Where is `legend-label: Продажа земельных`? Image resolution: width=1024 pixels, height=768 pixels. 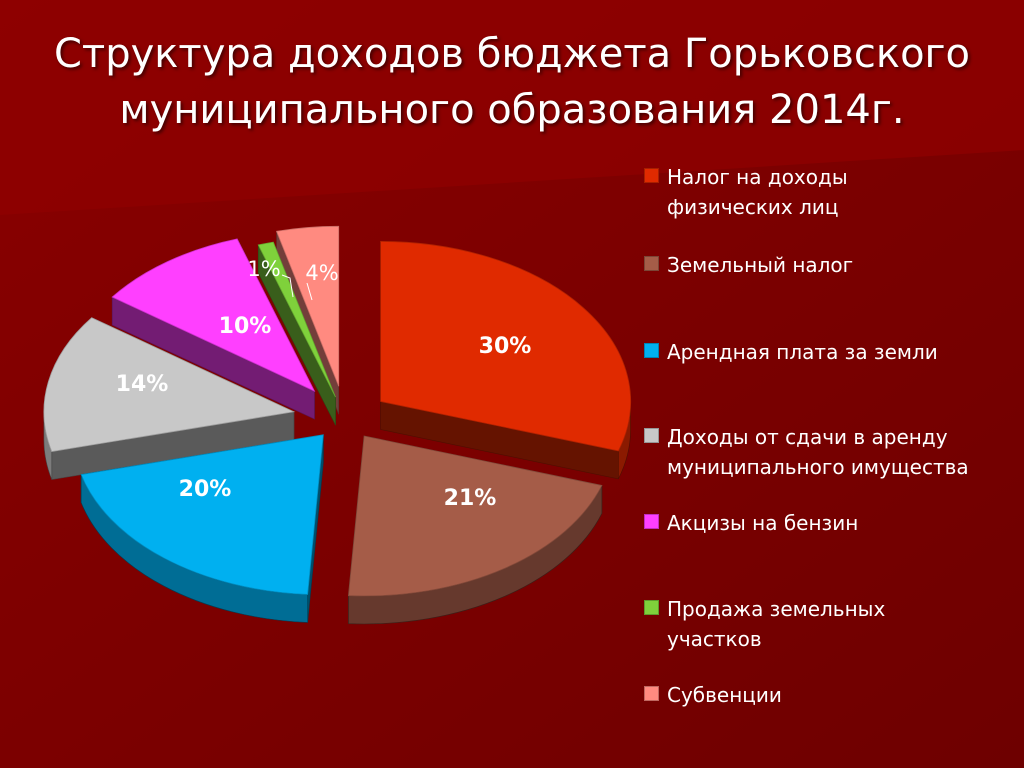 legend-label: Продажа земельных is located at coordinates (776, 609).